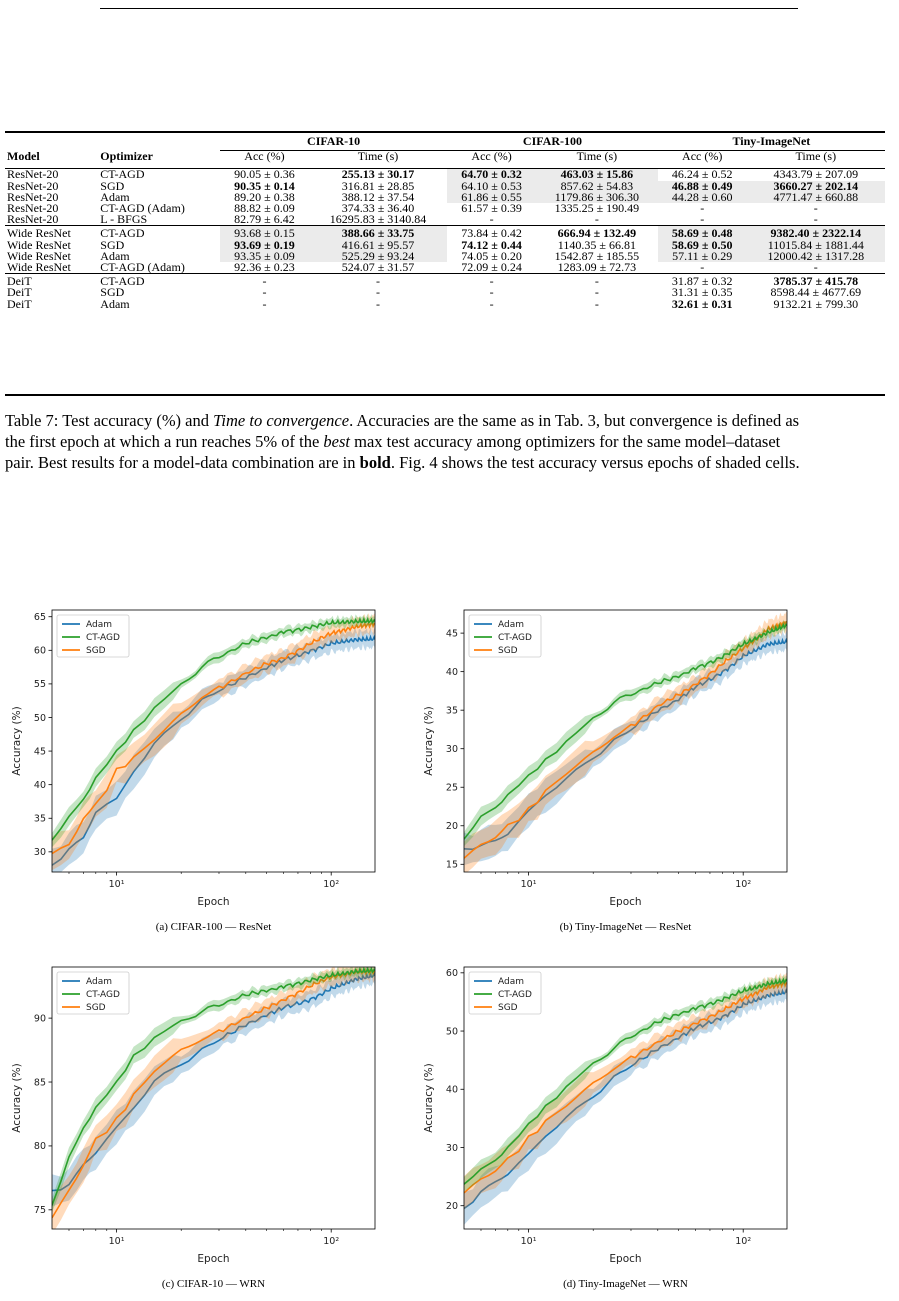 This screenshot has width=899, height=1301. I want to click on cell-c10-acc: 88.82 ± 0.09, so click(264, 208).